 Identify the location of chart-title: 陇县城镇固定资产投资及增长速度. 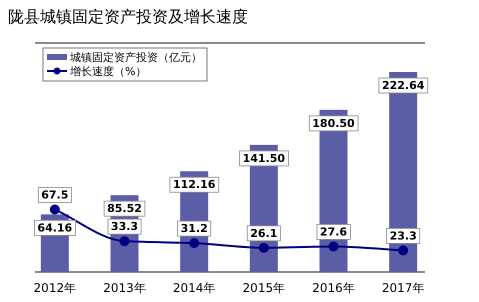
(128, 16).